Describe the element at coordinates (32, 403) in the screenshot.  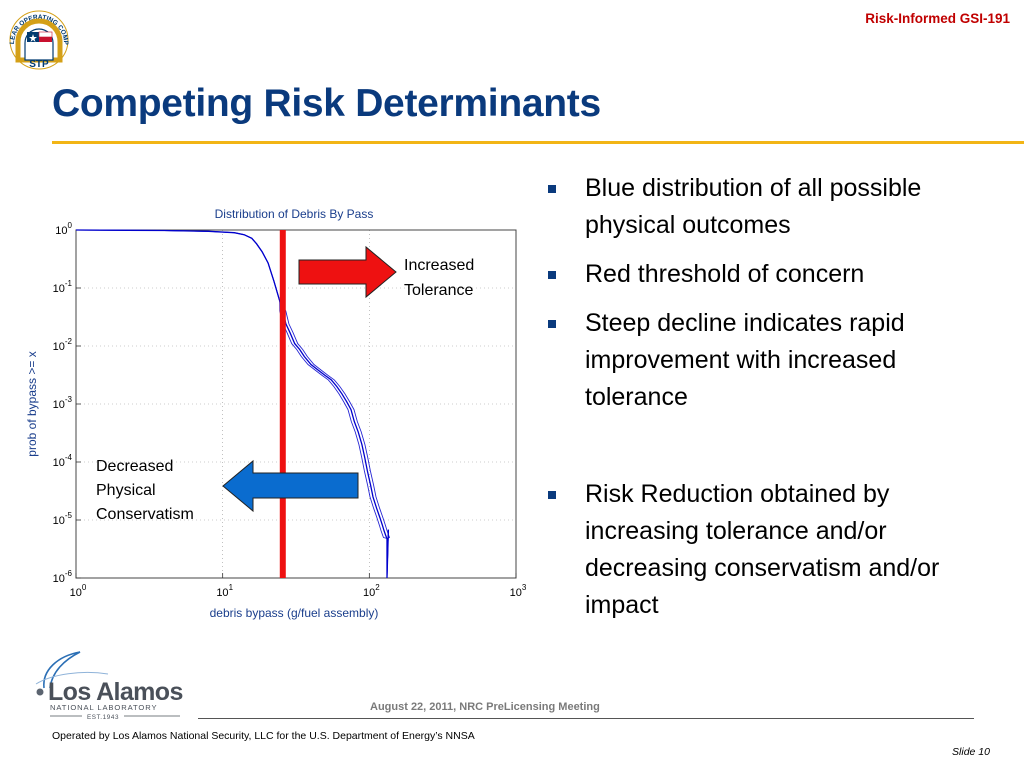
I see `y-axis-label: prob of bypass >= x` at that location.